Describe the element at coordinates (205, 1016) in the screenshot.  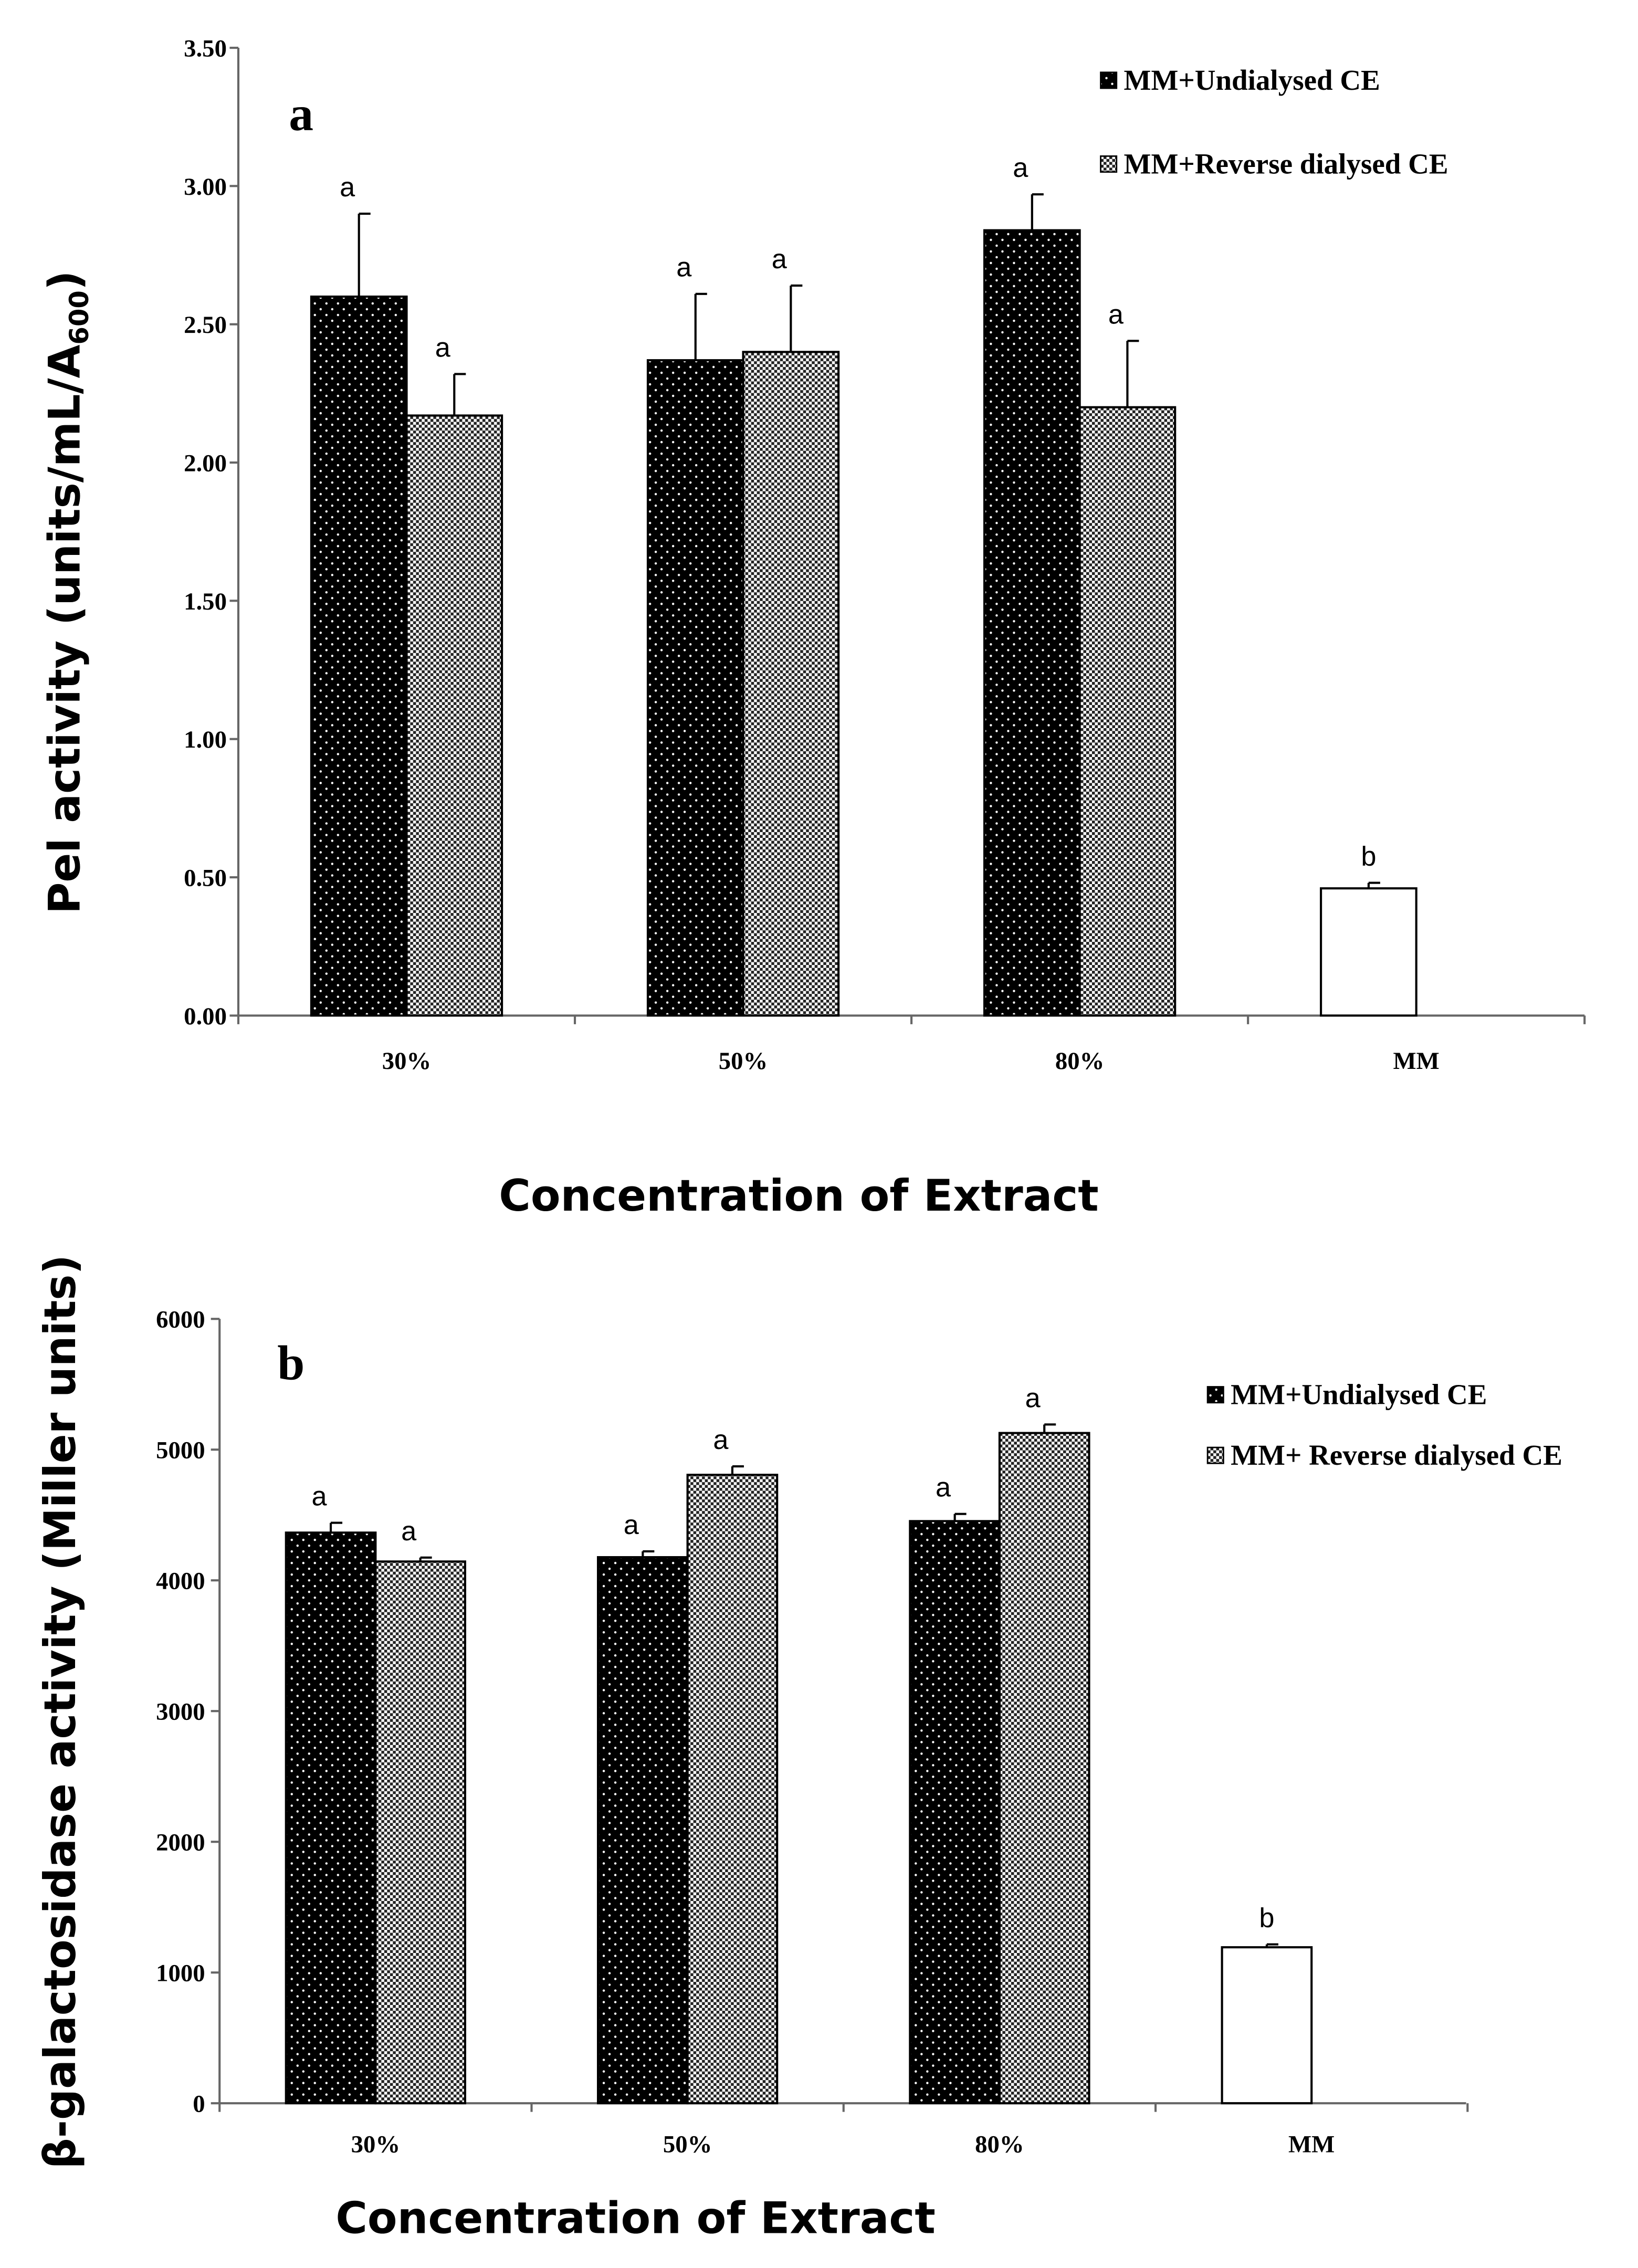
I see `y-tick-label: 0.00` at that location.